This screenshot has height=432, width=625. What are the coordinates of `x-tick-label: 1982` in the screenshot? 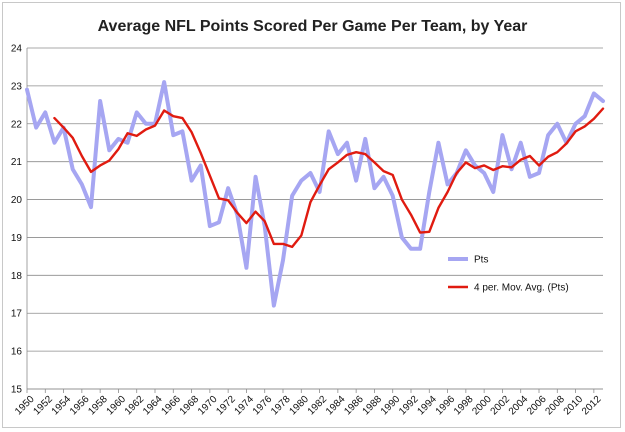 It's located at (318, 406).